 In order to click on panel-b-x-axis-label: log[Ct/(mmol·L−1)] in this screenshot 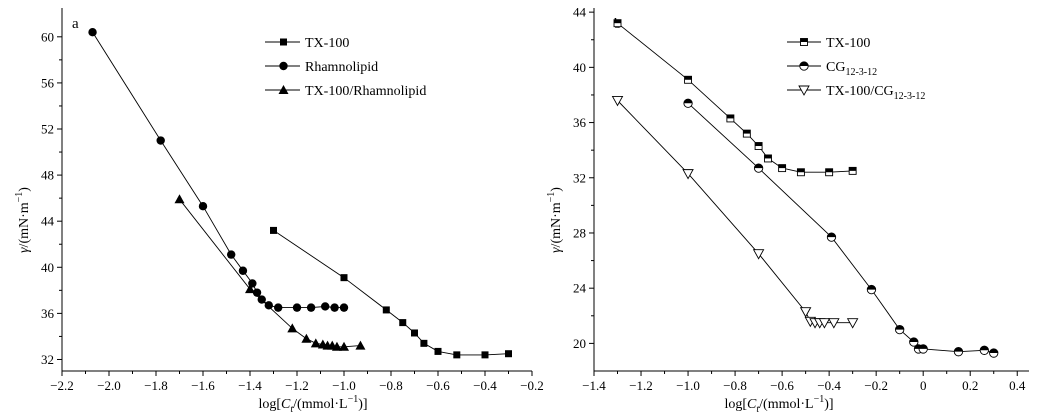, I will do `click(778, 404)`.